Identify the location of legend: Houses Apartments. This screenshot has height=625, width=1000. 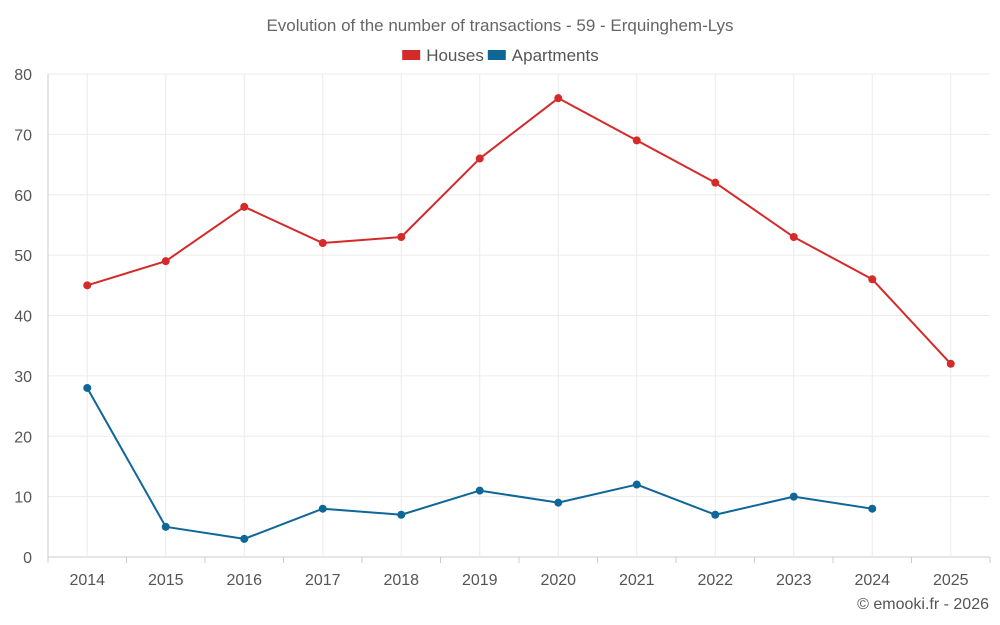
(500, 55).